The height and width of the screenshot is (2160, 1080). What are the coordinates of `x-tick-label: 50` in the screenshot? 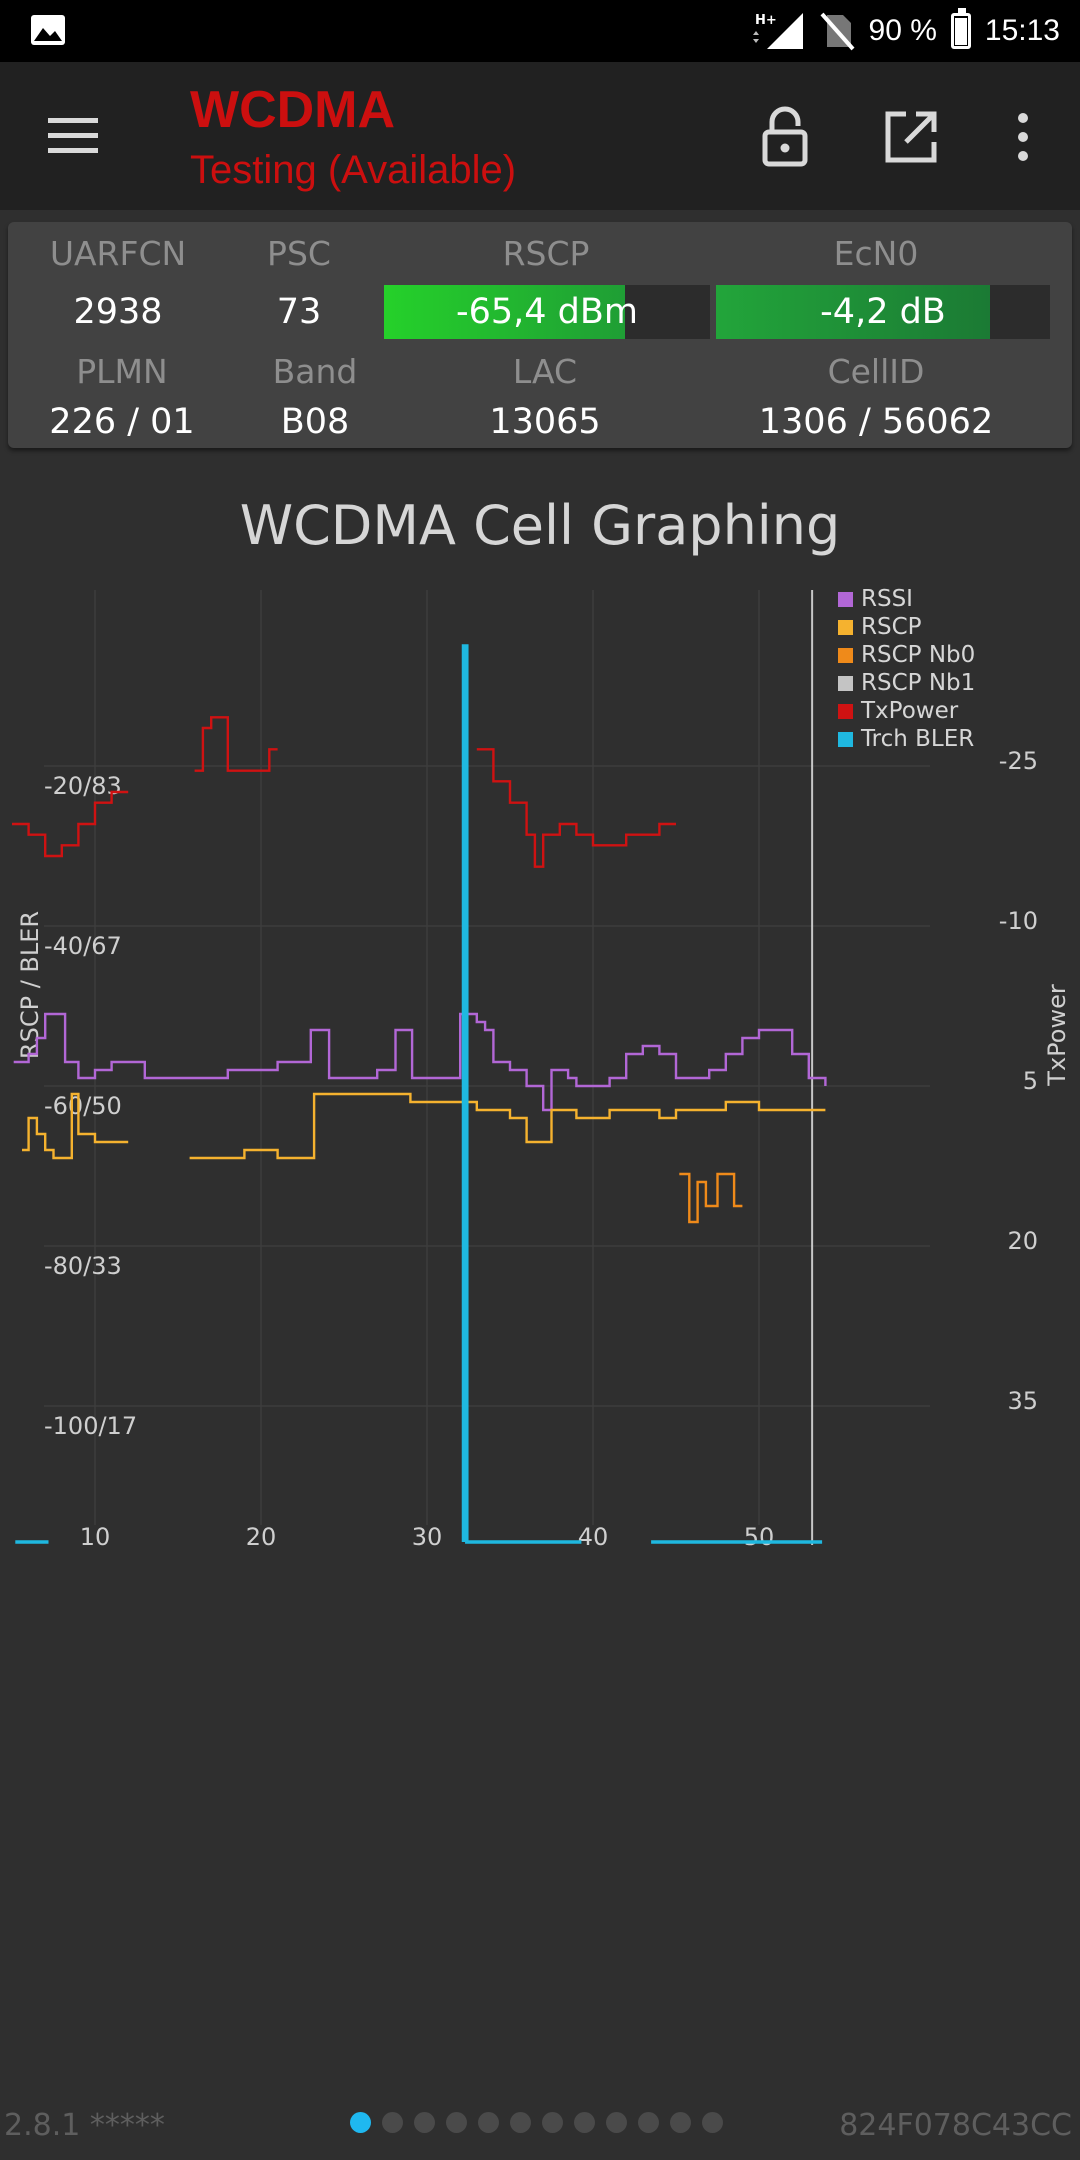 It's located at (759, 1537).